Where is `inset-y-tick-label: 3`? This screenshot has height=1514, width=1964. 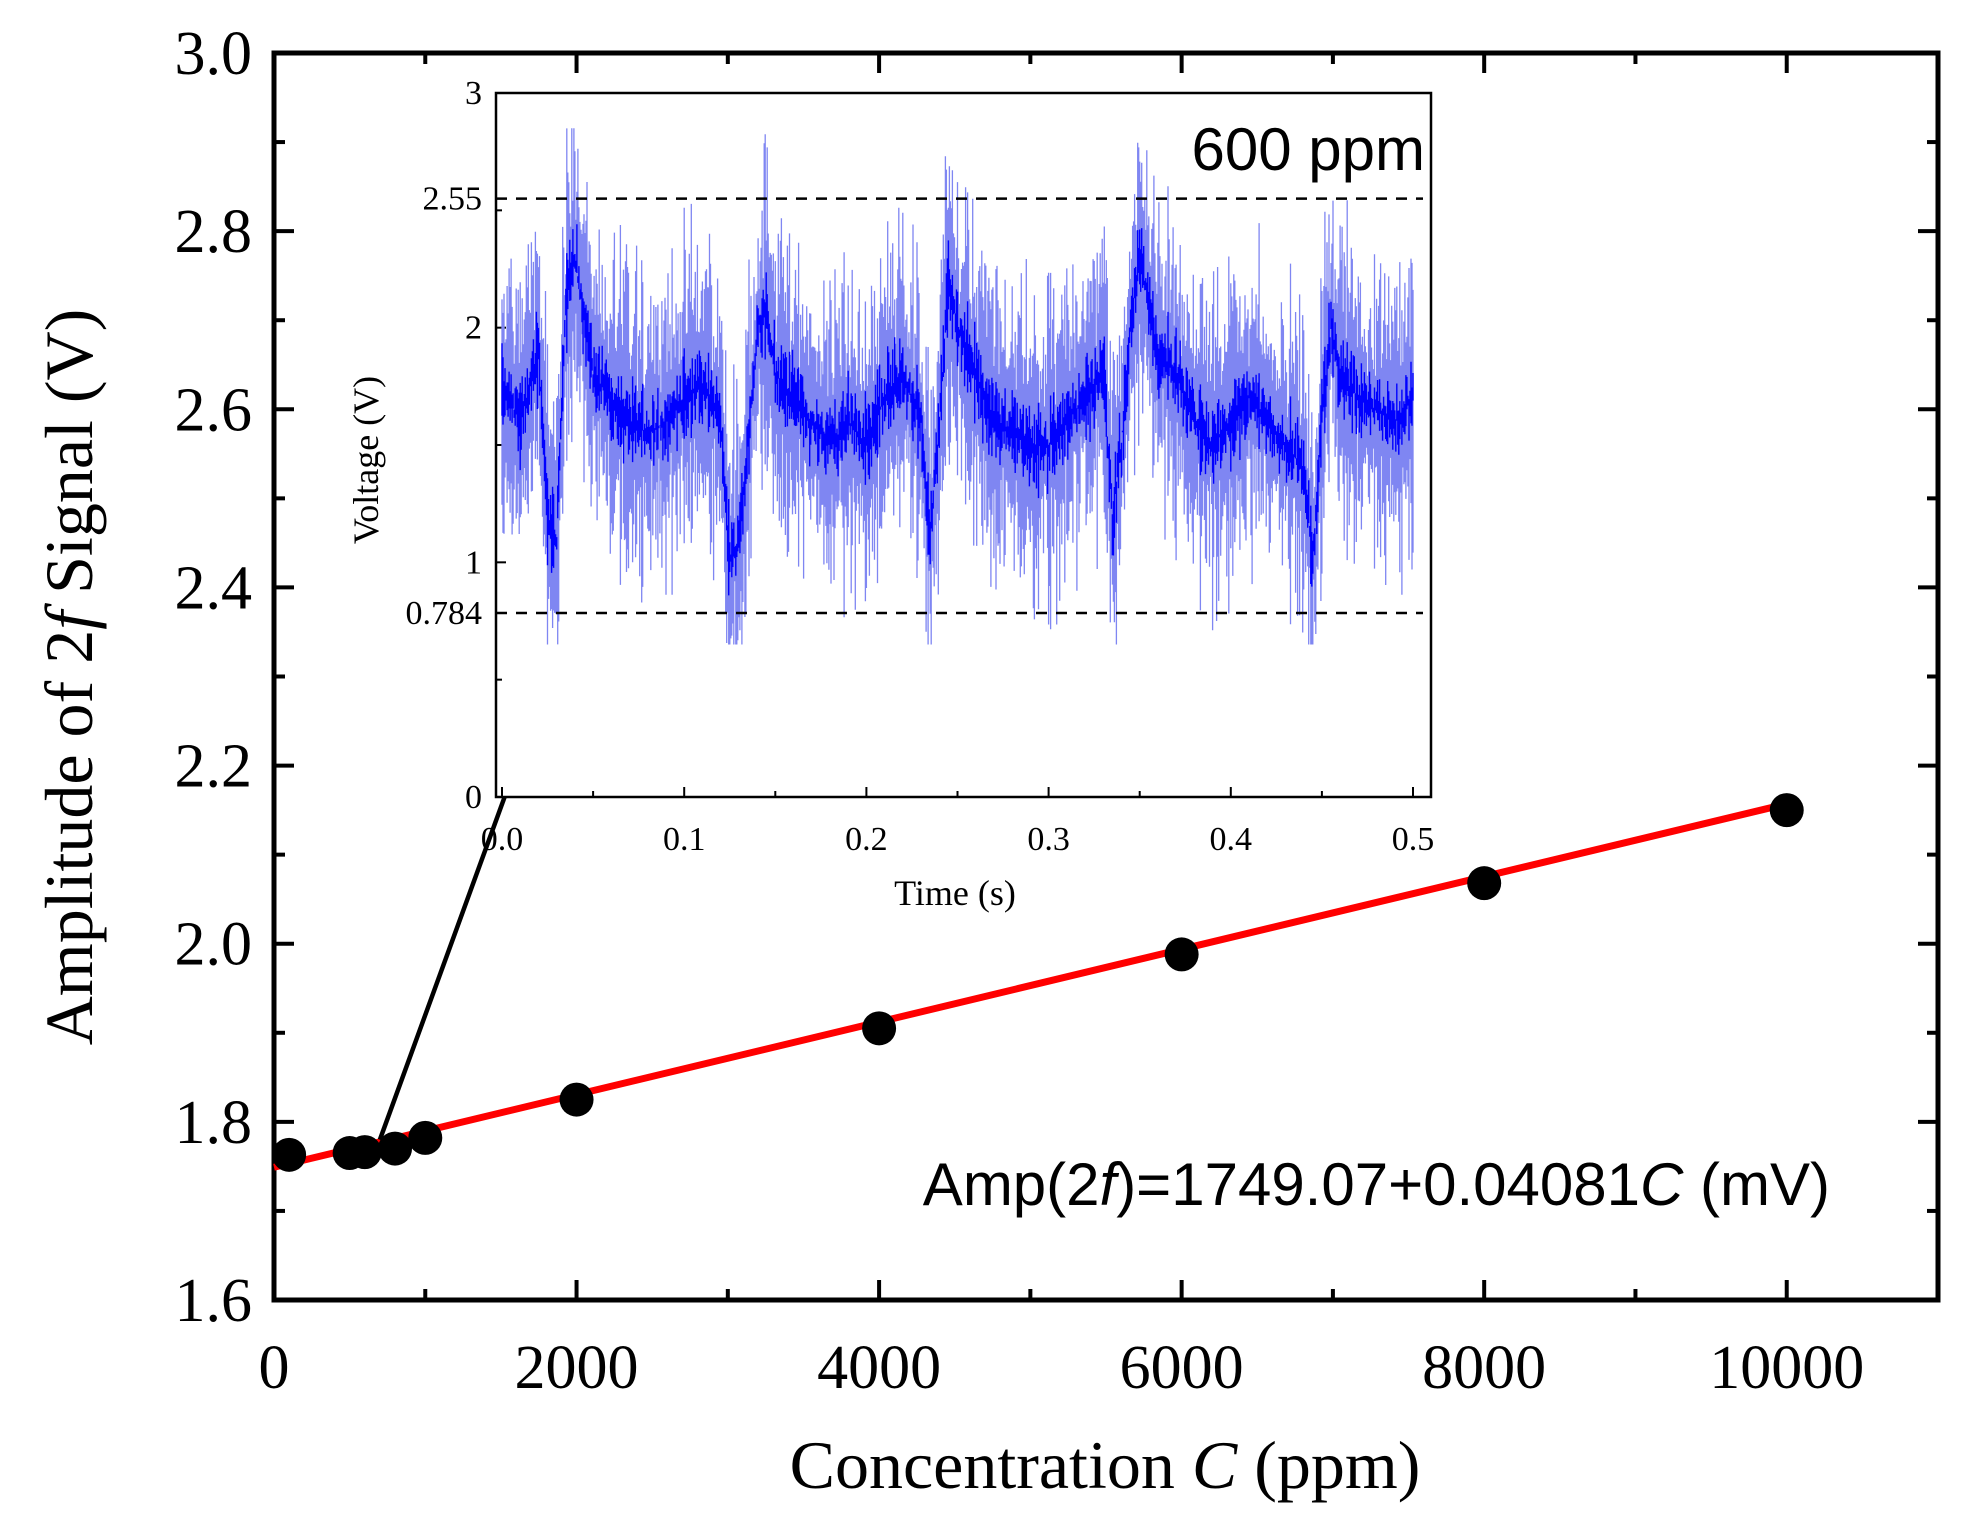
inset-y-tick-label: 3 is located at coordinates (473, 93).